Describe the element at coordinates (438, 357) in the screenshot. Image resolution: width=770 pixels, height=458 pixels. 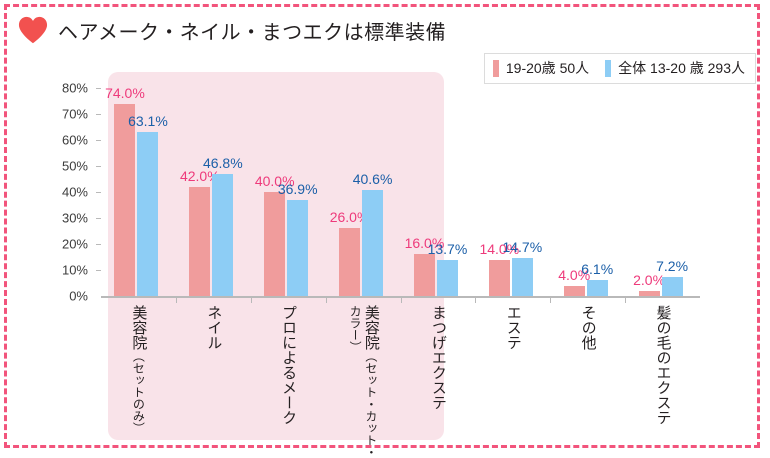
I see `x-axis-category-label: まつげエクステ` at that location.